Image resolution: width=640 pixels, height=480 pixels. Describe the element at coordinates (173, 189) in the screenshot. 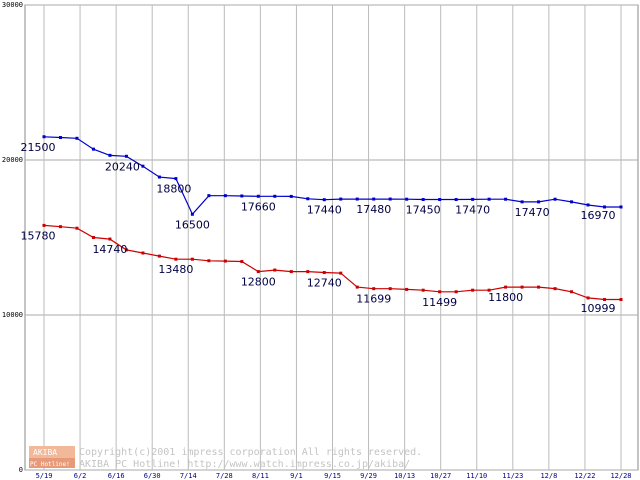

I see `data-label: 18800` at that location.